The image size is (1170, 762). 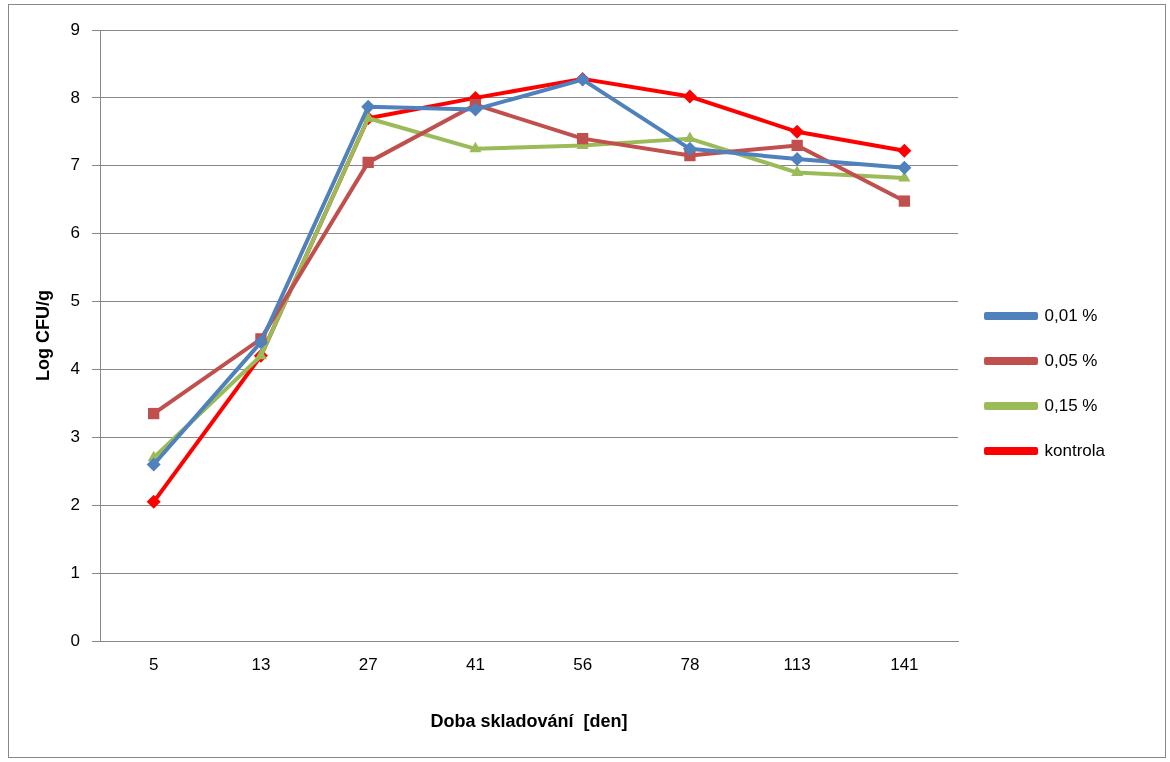 What do you see at coordinates (583, 664) in the screenshot?
I see `x-tick-label: 56` at bounding box center [583, 664].